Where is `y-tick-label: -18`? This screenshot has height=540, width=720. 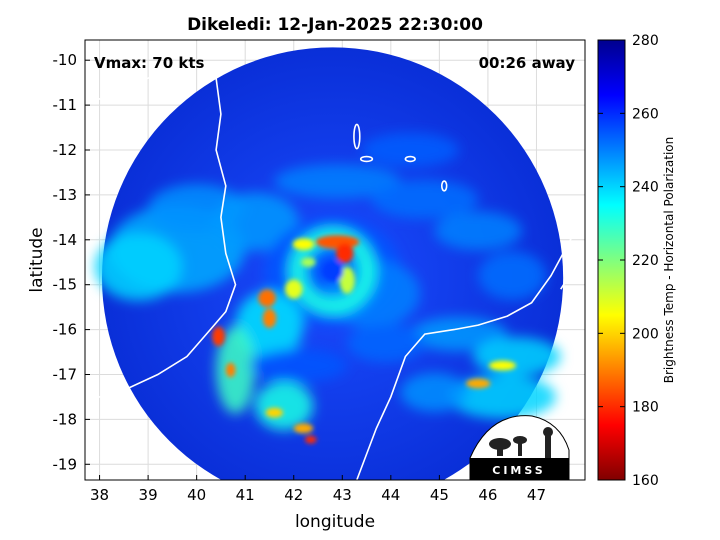
y-tick-label: -18 is located at coordinates (65, 419).